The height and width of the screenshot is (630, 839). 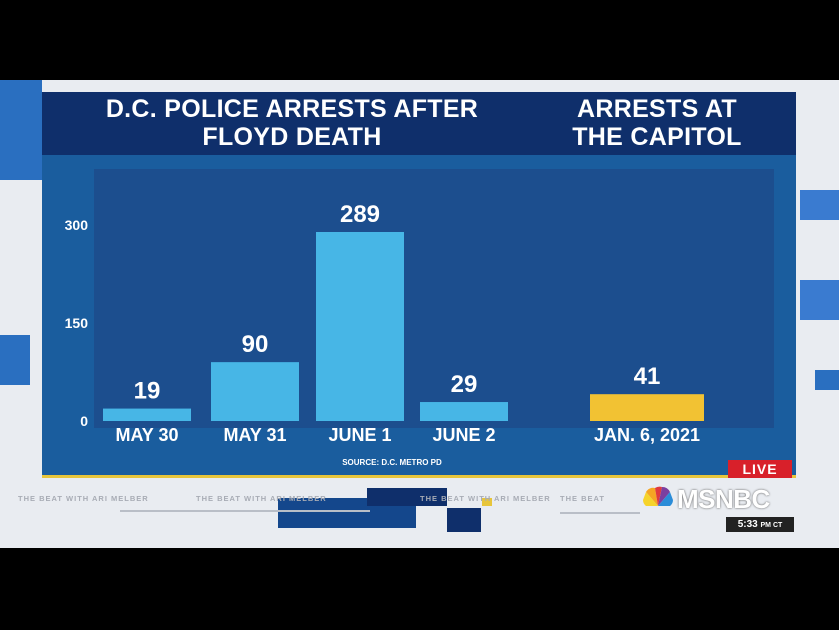 What do you see at coordinates (419, 476) in the screenshot?
I see `gold-divider` at bounding box center [419, 476].